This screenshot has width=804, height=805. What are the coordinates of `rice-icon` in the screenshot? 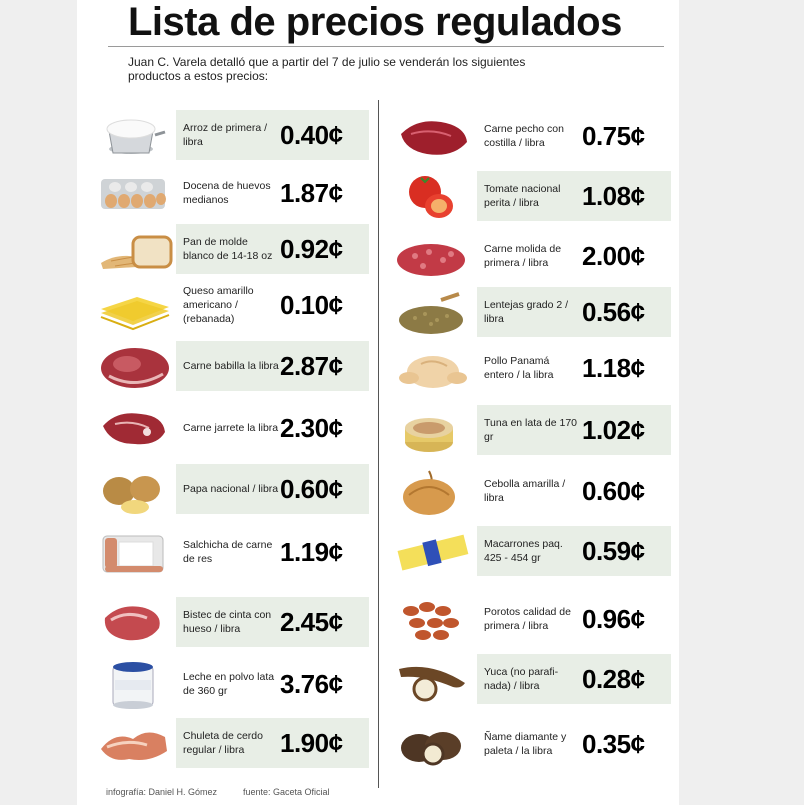 It's located at (136, 136).